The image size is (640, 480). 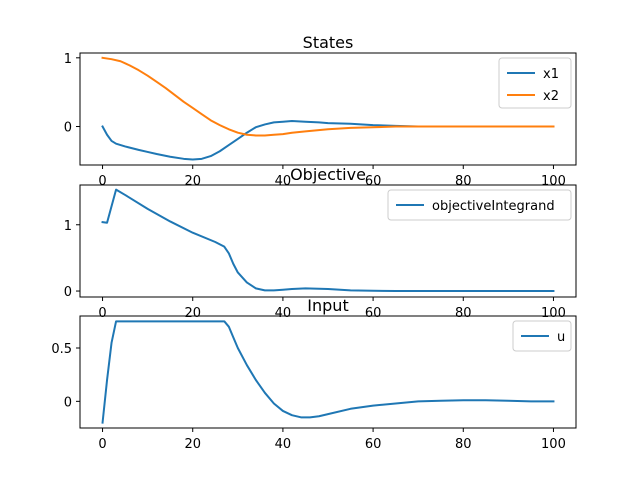 I want to click on y-tick-label: 0.5, so click(x=61, y=349).